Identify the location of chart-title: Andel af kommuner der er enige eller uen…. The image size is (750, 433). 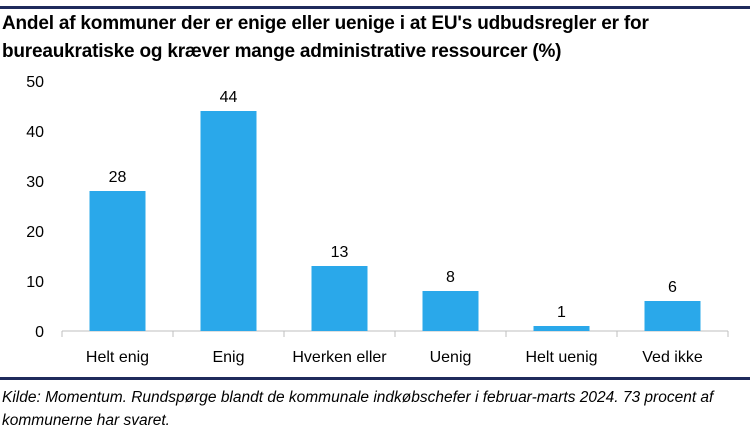
(325, 37).